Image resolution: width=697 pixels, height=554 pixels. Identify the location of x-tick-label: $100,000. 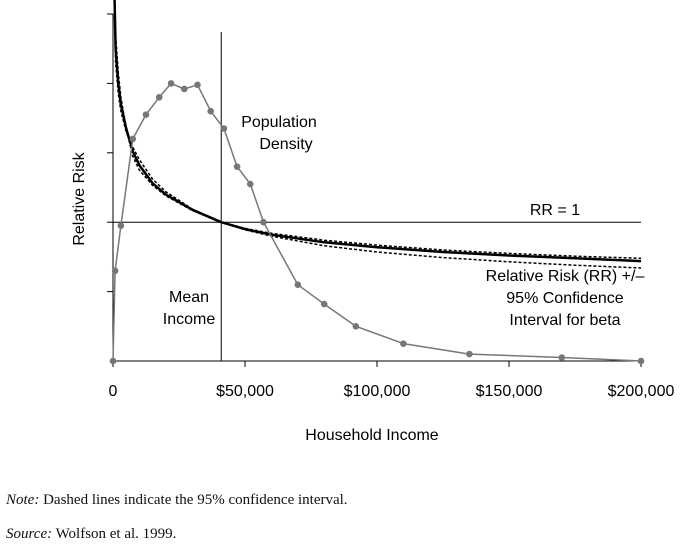
(377, 391).